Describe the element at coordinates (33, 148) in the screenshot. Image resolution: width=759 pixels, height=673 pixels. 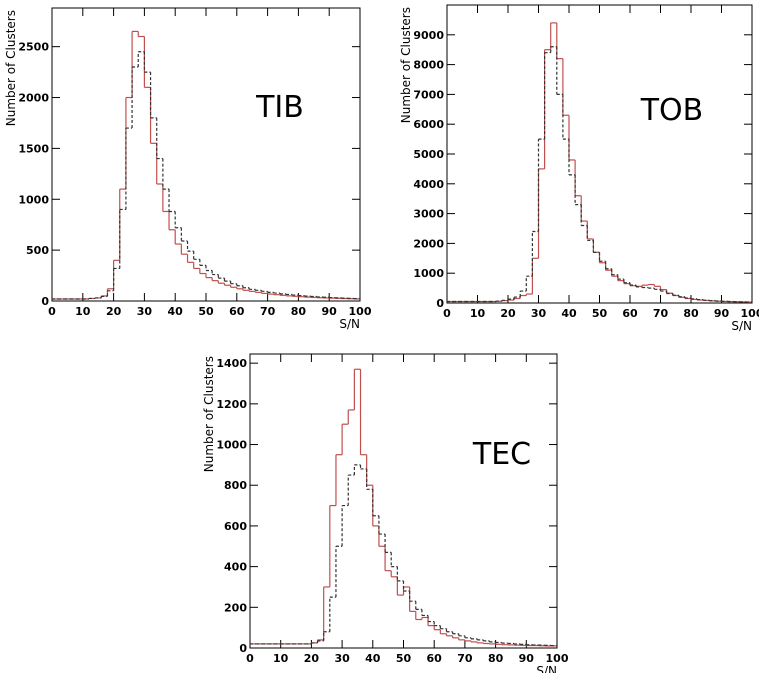
I see `y-tick-label: 1500` at that location.